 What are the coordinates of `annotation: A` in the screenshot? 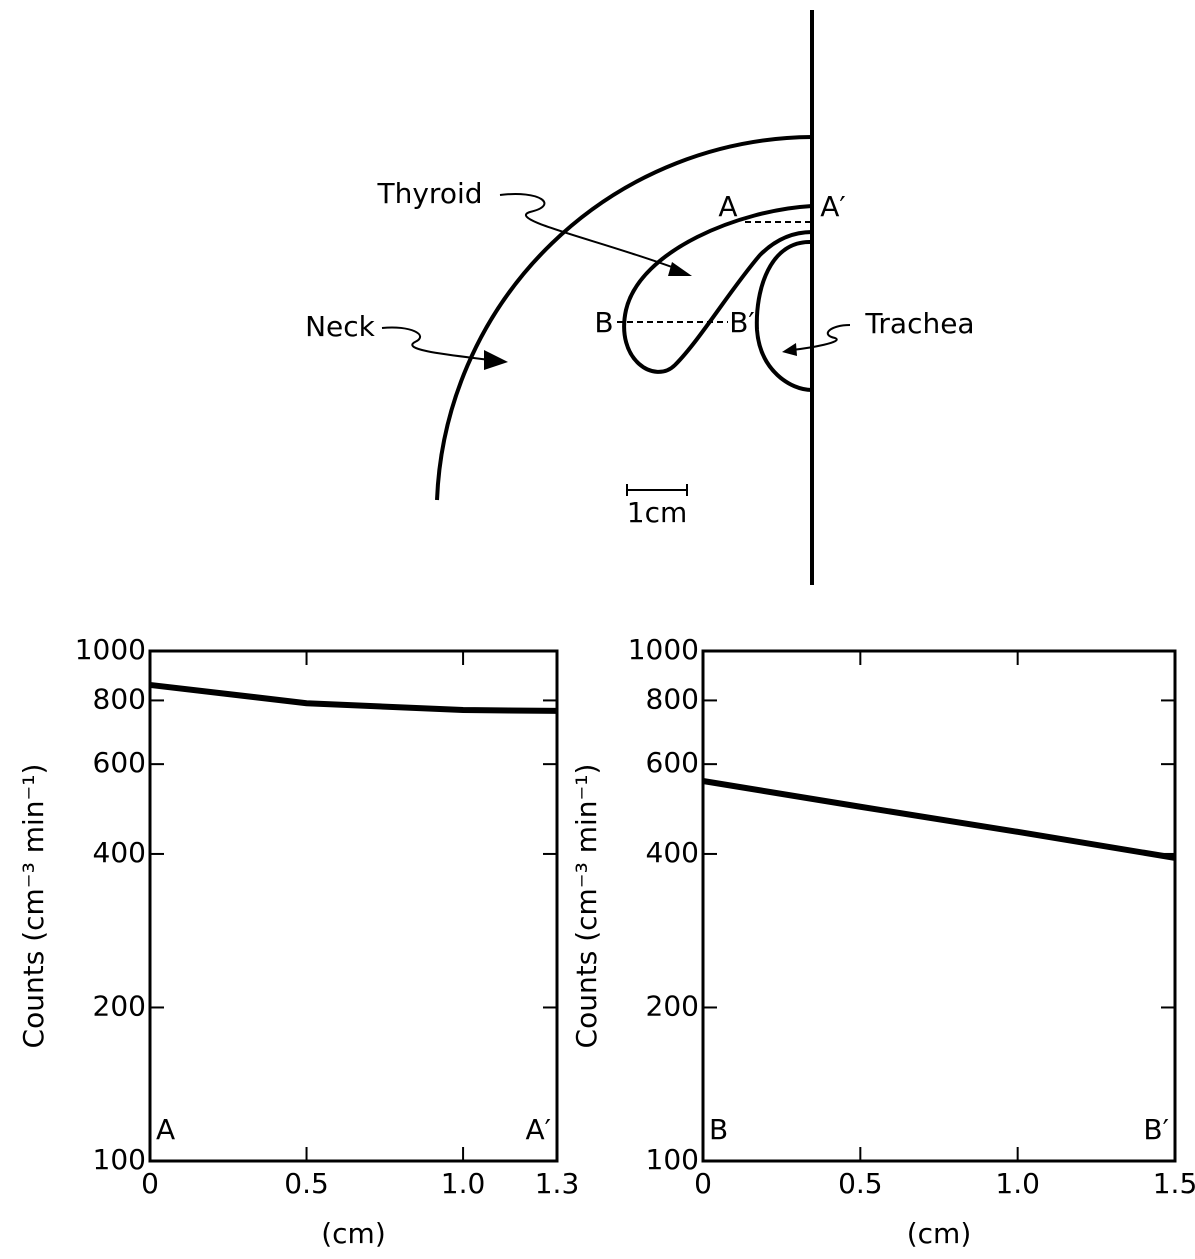 It's located at (165, 1129).